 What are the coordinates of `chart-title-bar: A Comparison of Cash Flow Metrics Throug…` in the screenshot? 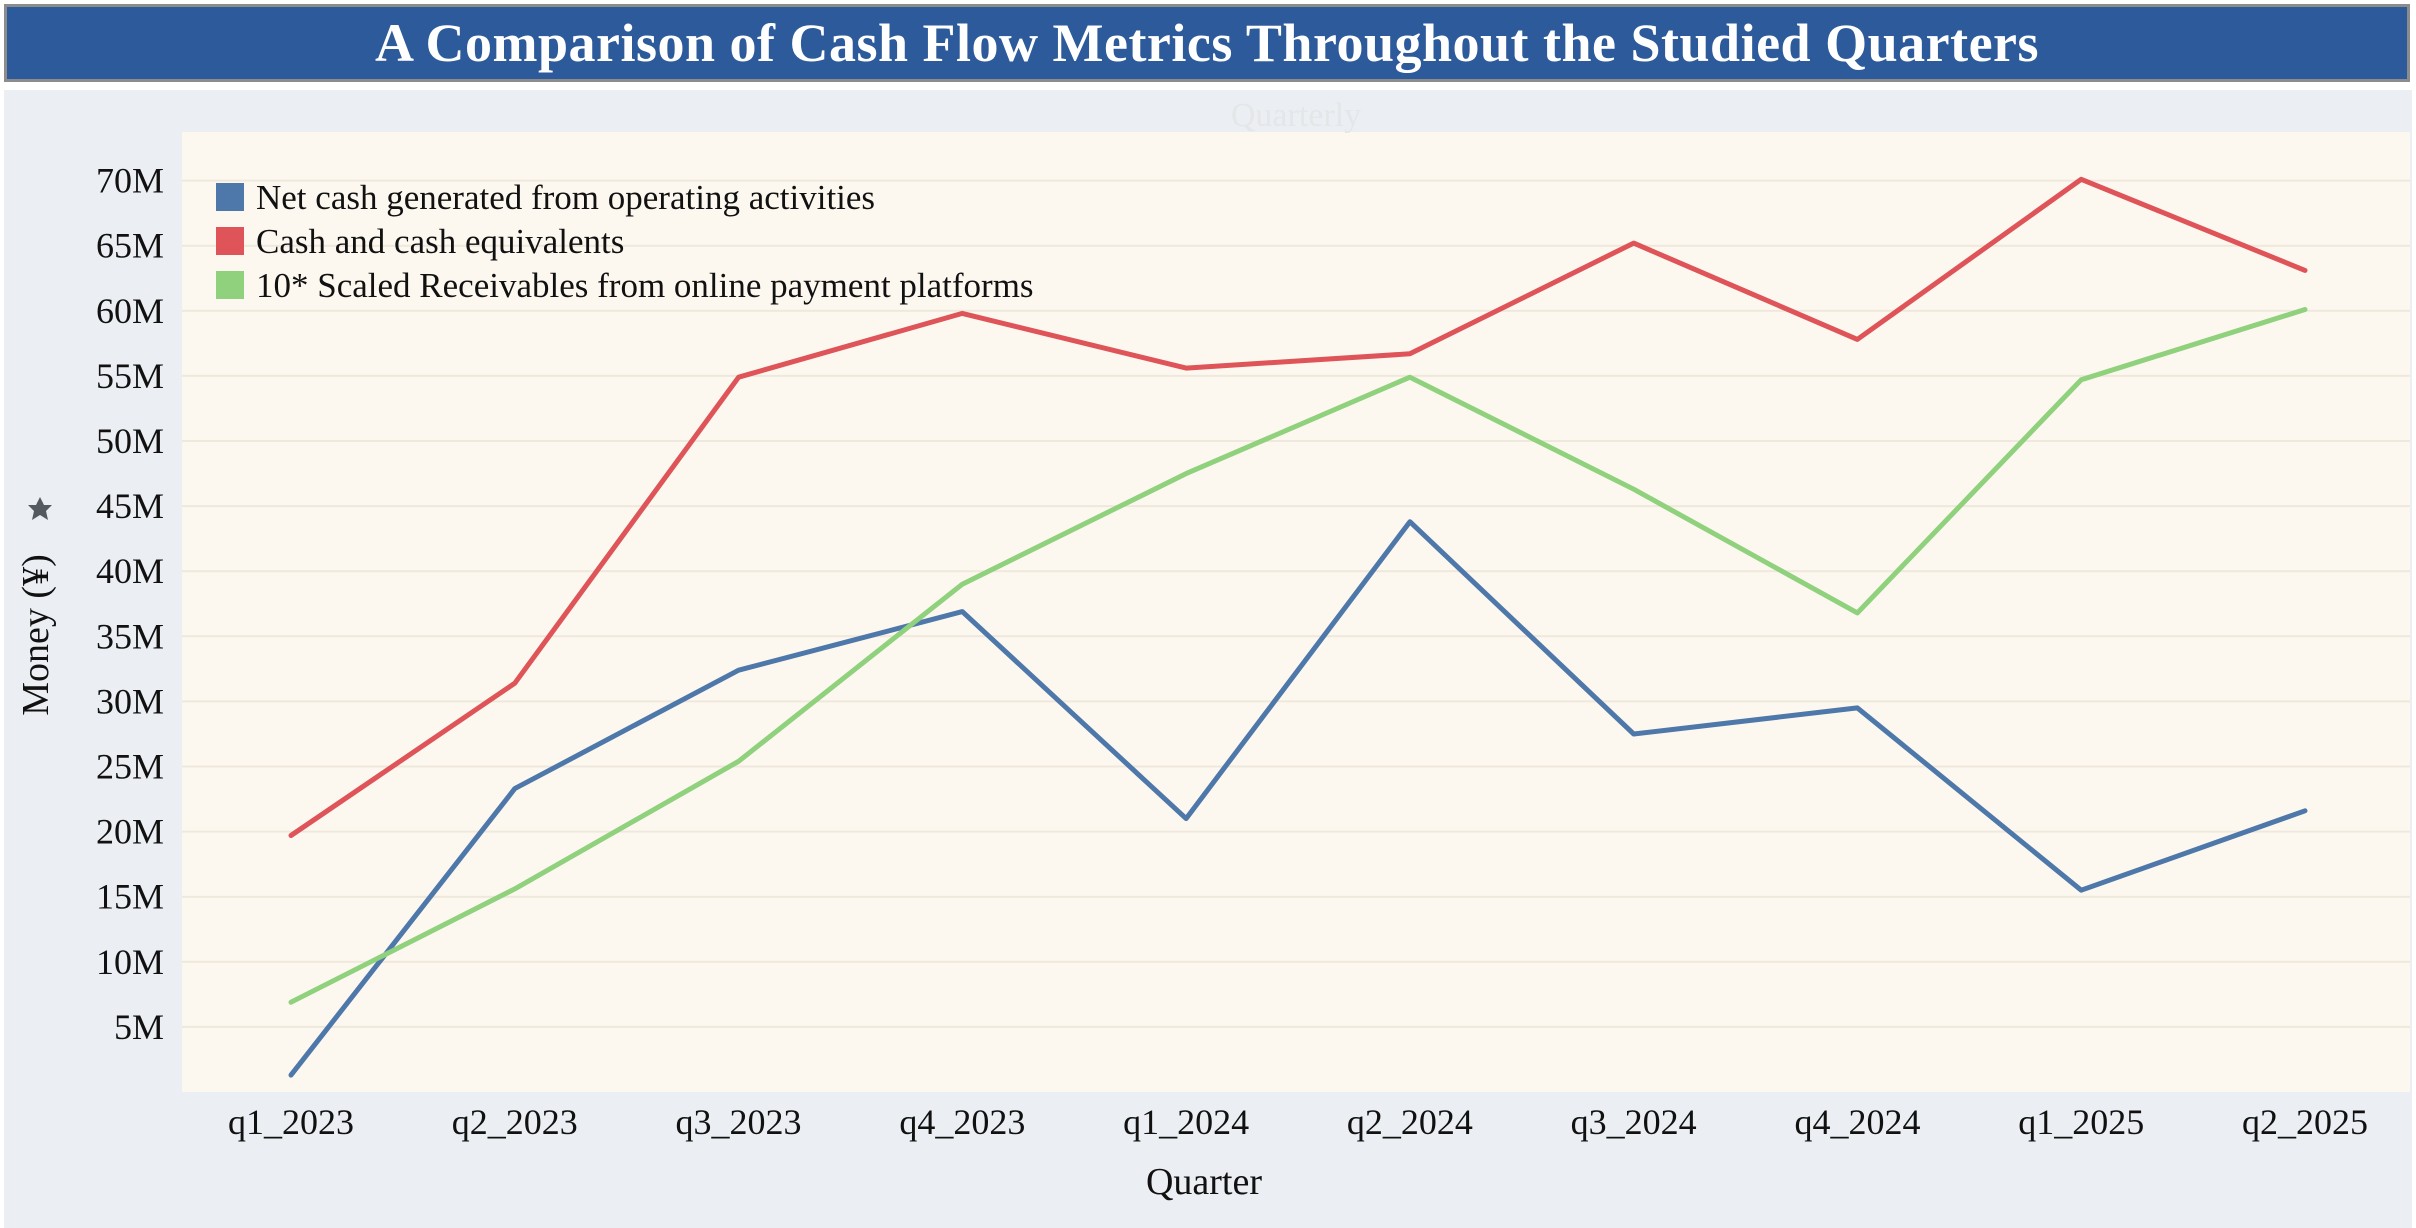 It's located at (1207, 43).